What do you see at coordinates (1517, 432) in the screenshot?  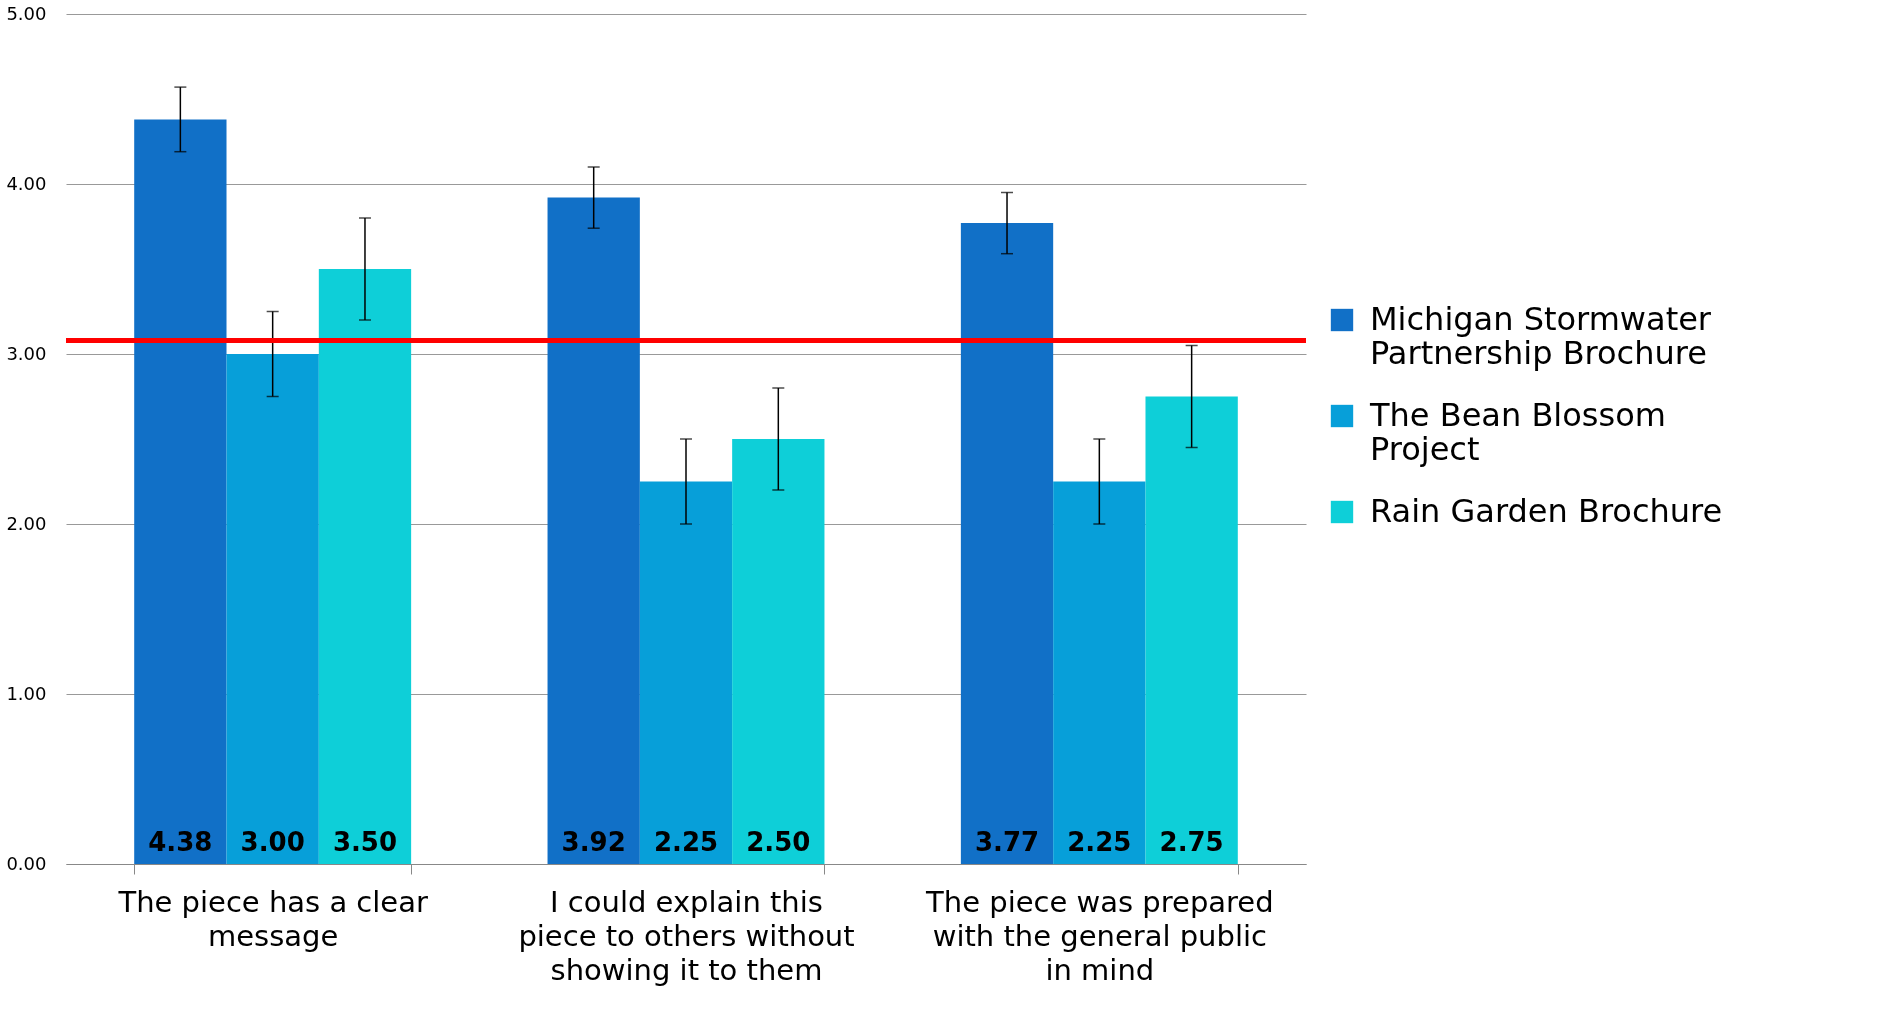 I see `legend-label: The Bean Blossom Project` at bounding box center [1517, 432].